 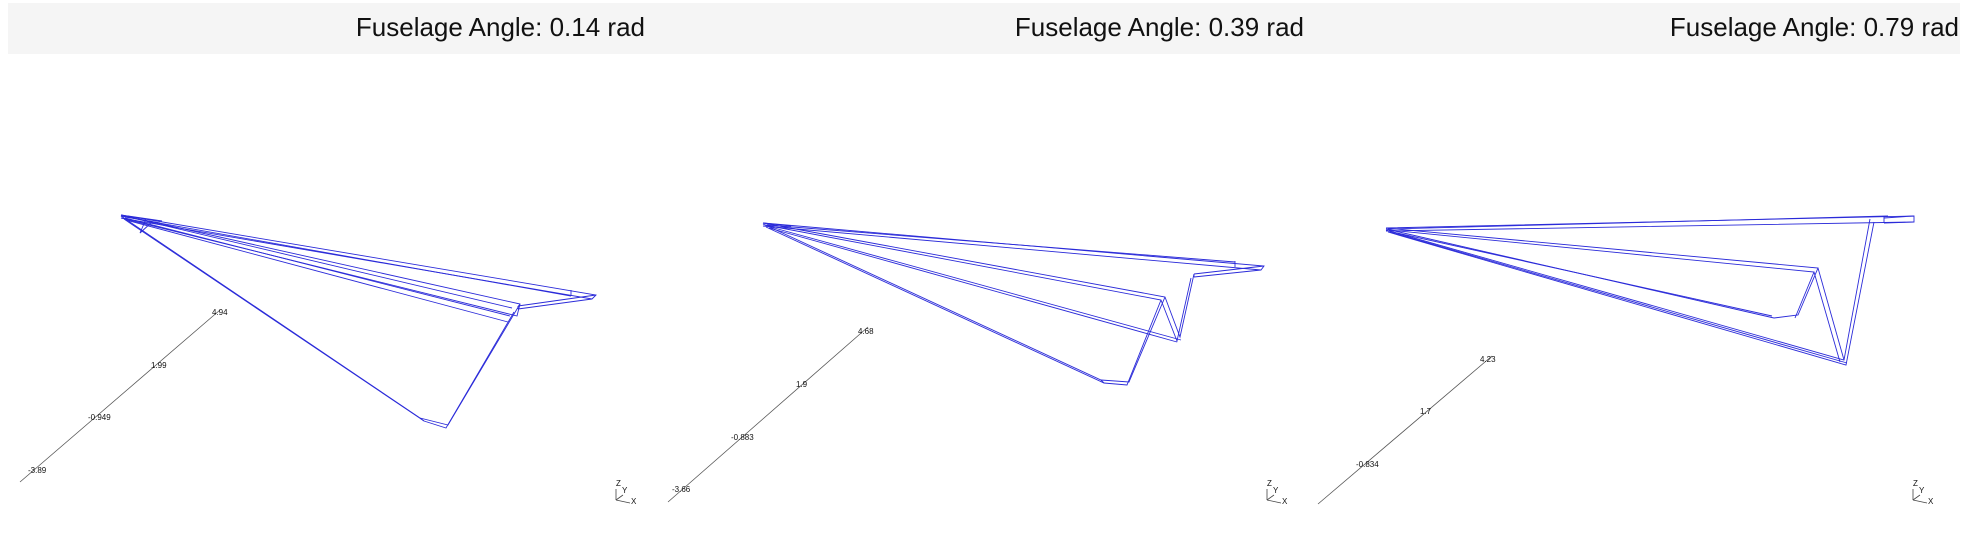 What do you see at coordinates (1488, 359) in the screenshot?
I see `axis-tick-label: 4.23` at bounding box center [1488, 359].